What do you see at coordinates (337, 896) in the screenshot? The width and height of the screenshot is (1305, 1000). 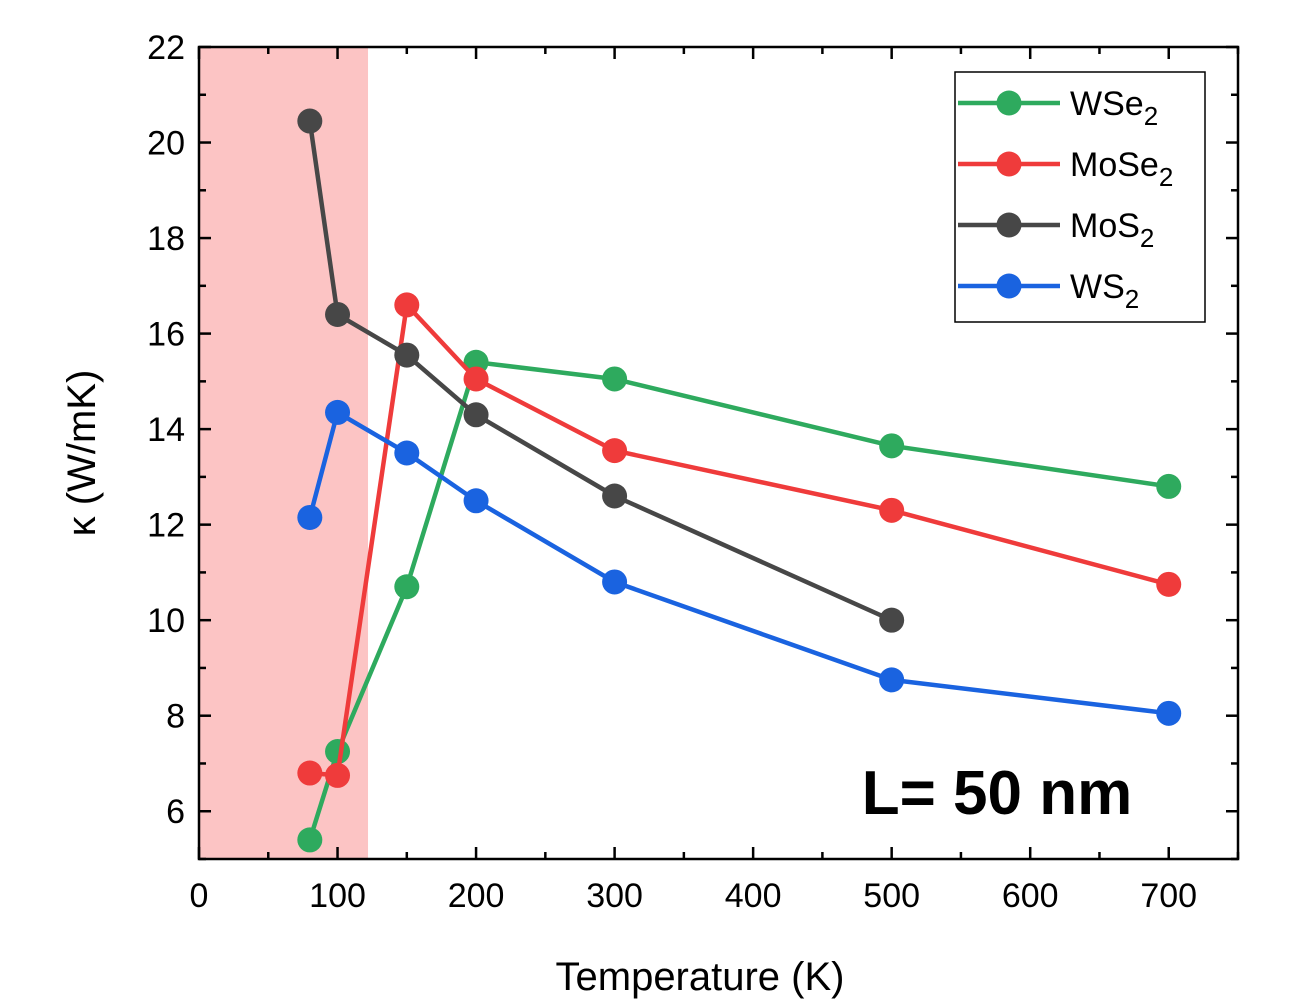 I see `x-tick-label: 100` at bounding box center [337, 896].